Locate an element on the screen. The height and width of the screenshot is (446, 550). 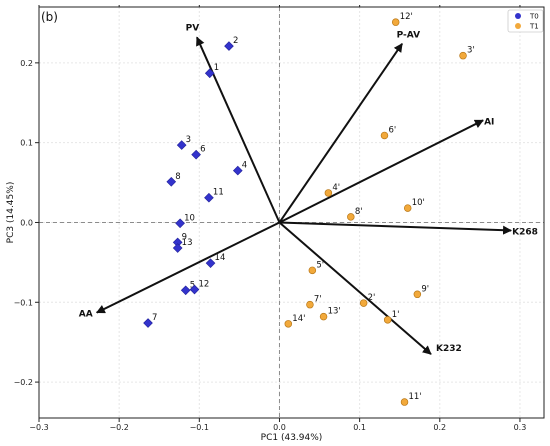
point-label: 14 is located at coordinates (220, 258).